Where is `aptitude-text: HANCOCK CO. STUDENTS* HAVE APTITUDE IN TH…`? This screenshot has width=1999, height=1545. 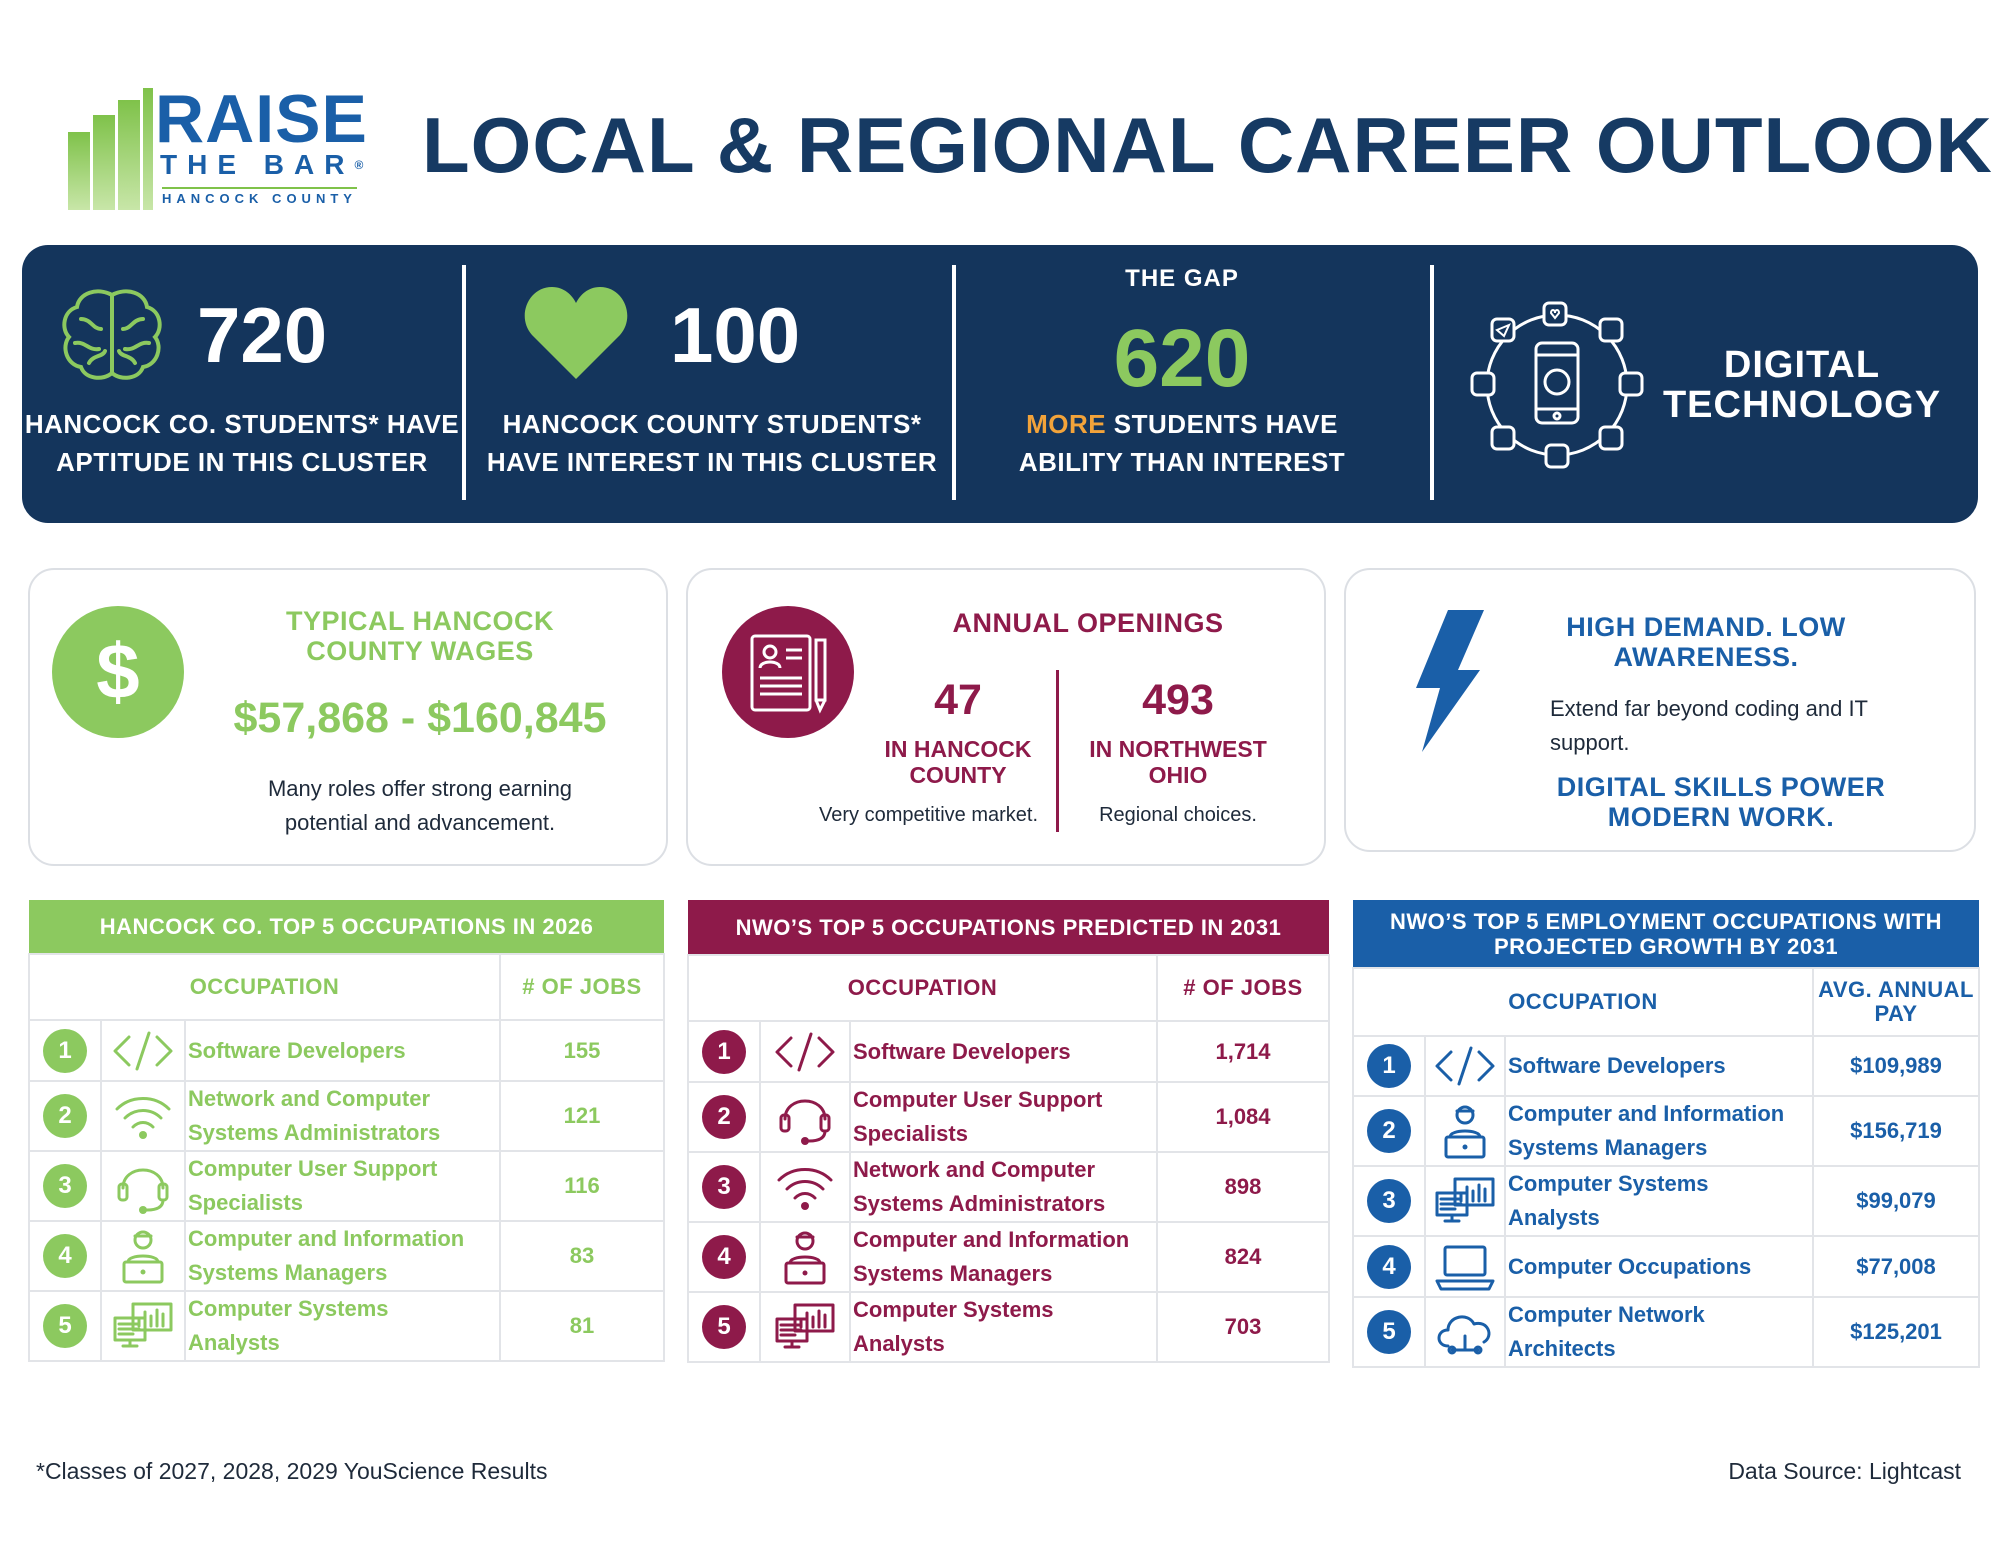
aptitude-text: HANCOCK CO. STUDENTS* HAVE APTITUDE IN TH… is located at coordinates (242, 443).